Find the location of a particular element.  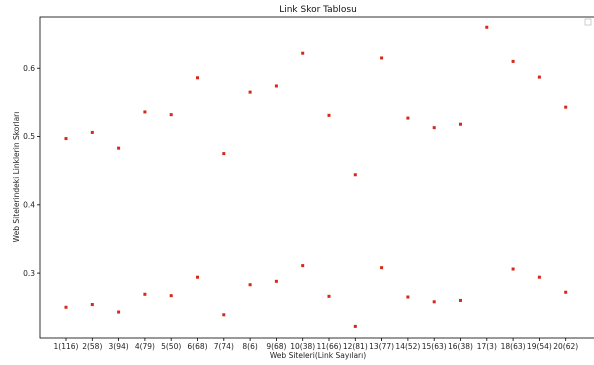

y-tick-label: 0.4 is located at coordinates (29, 205).